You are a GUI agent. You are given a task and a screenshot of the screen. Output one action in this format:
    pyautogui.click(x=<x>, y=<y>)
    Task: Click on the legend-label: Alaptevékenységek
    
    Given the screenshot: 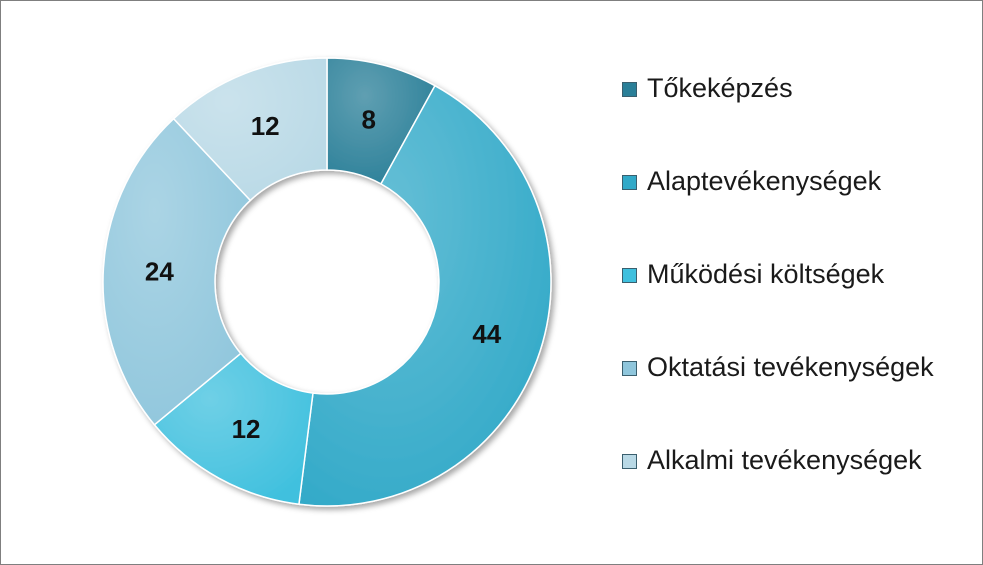 What is the action you would take?
    pyautogui.click(x=764, y=181)
    